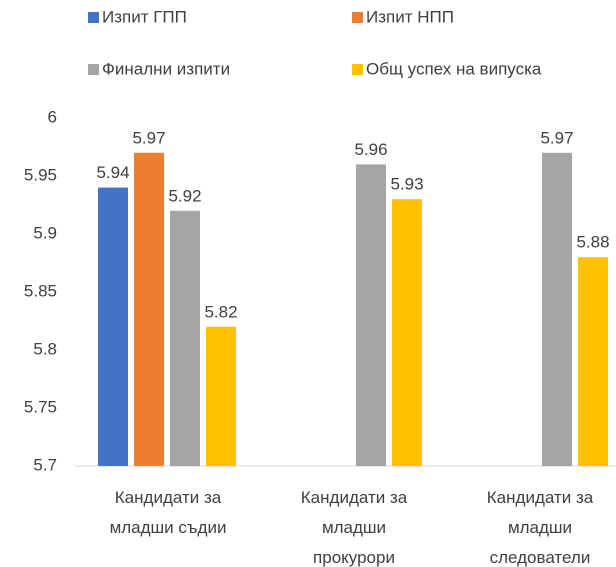 This screenshot has height=567, width=616. I want to click on data-label: 5.96, so click(370, 149).